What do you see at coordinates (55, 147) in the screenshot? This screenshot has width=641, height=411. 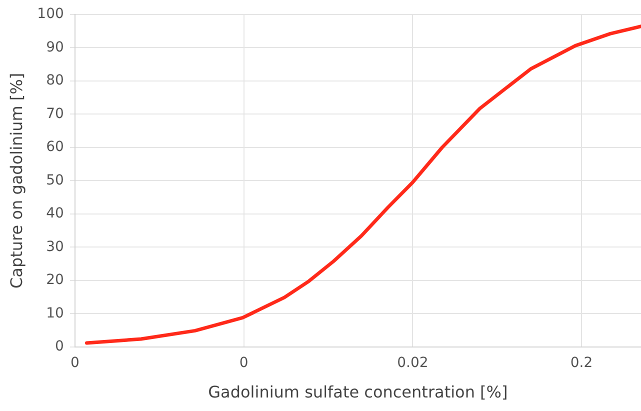 I see `y-tick-label: 60` at bounding box center [55, 147].